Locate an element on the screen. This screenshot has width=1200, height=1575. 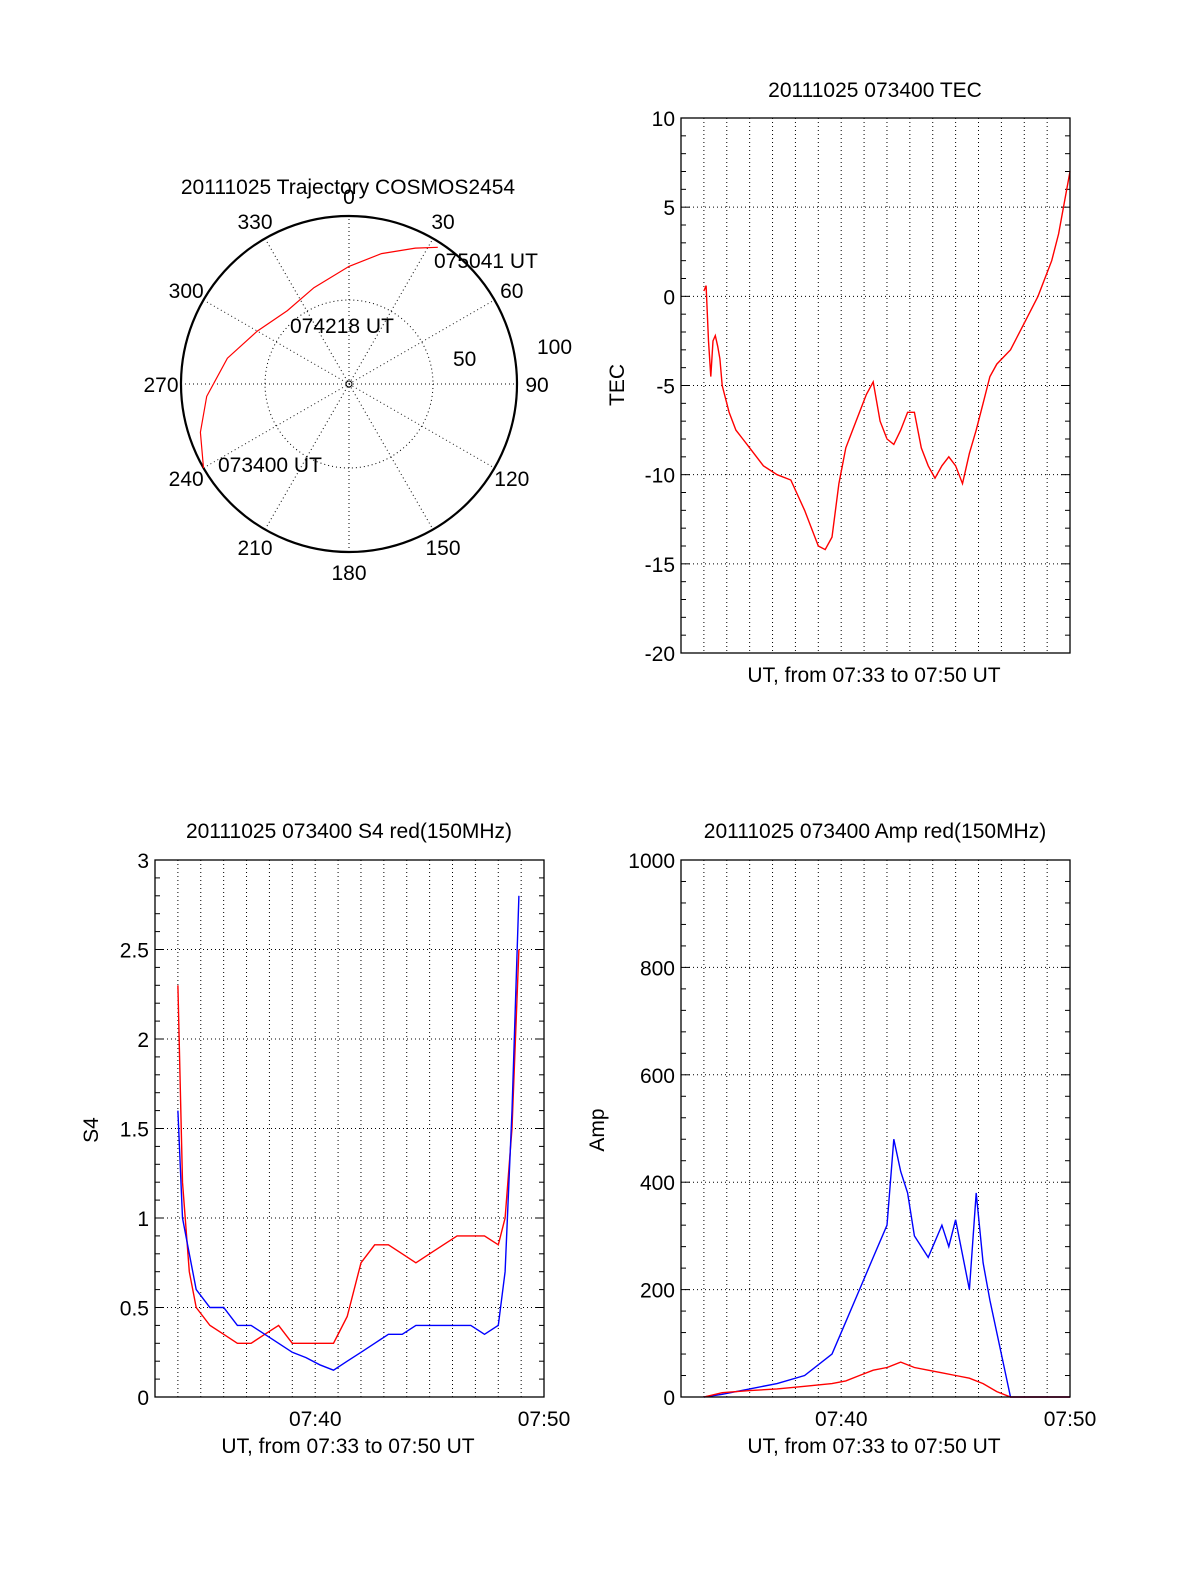
amp-plot-frame is located at coordinates (875, 1128).